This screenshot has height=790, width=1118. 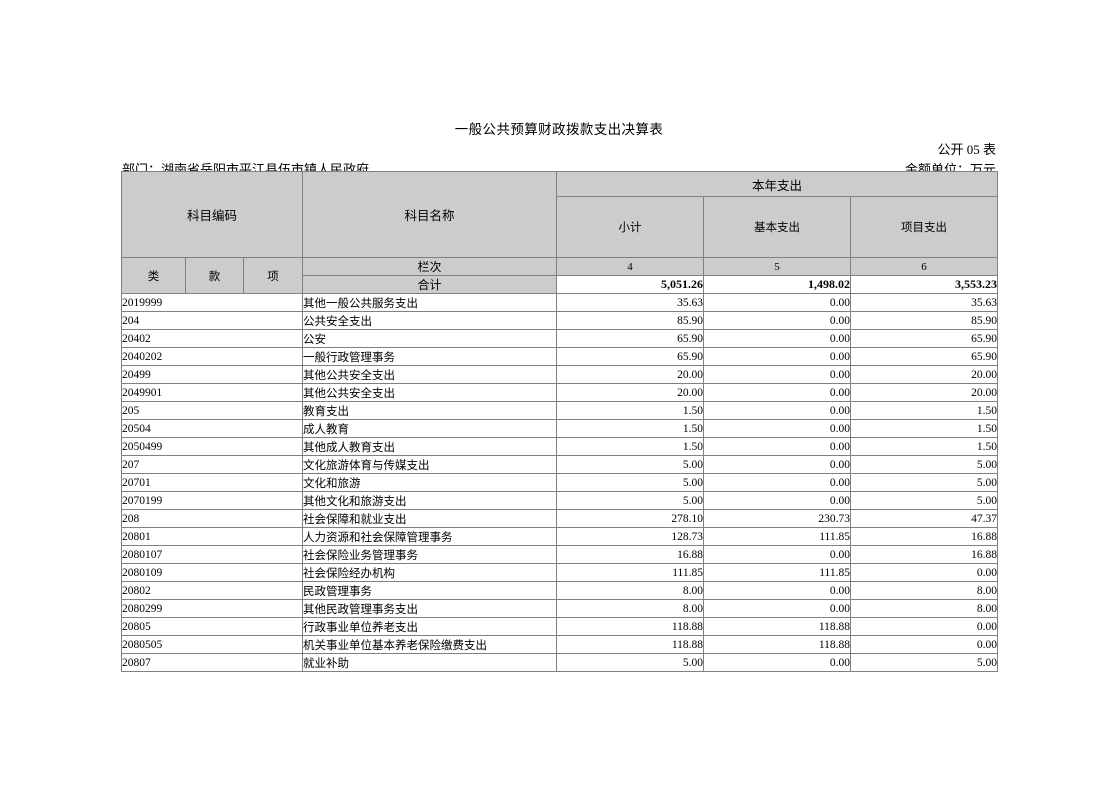 I want to click on row-subtotal: 35.63, so click(x=630, y=302).